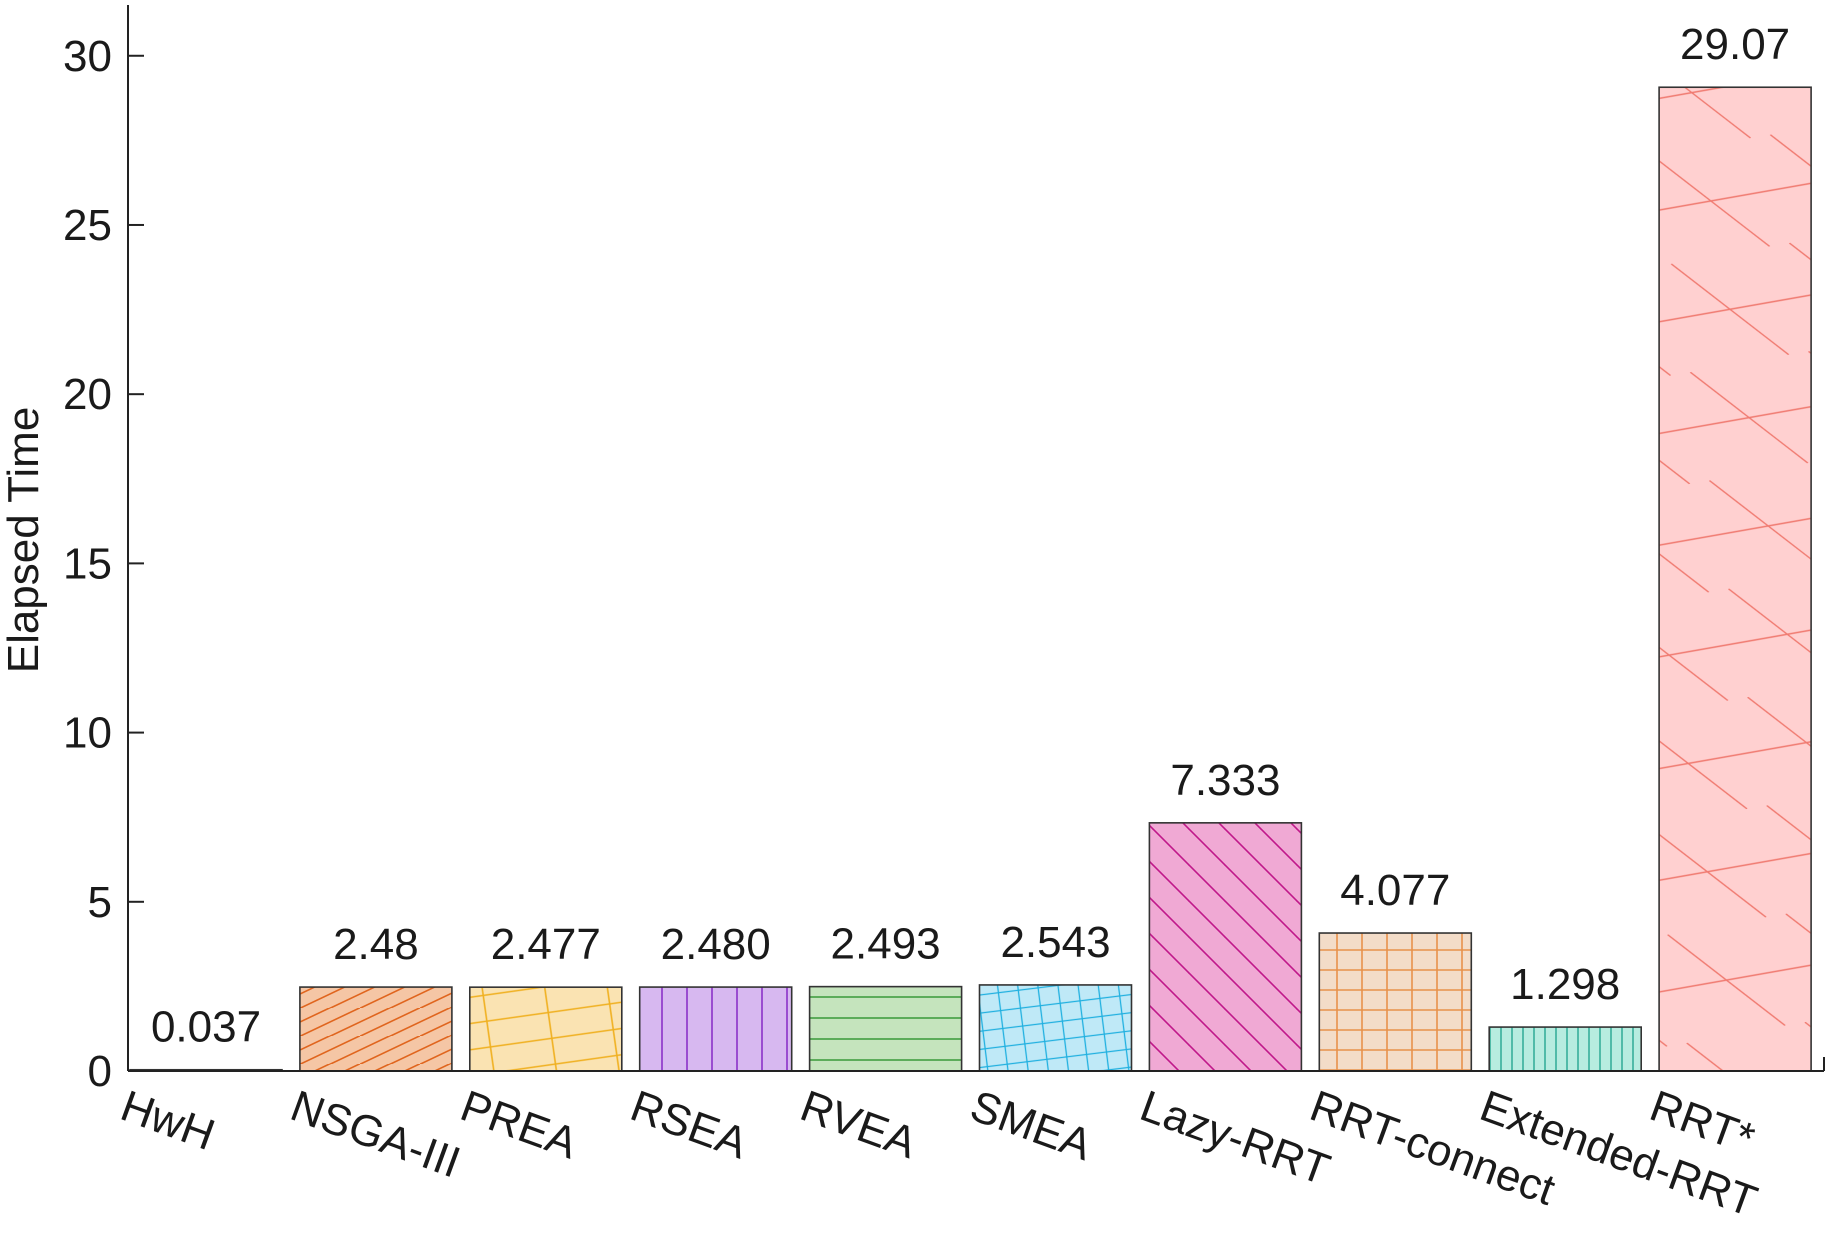  I want to click on y-tick-label: 25, so click(87, 225).